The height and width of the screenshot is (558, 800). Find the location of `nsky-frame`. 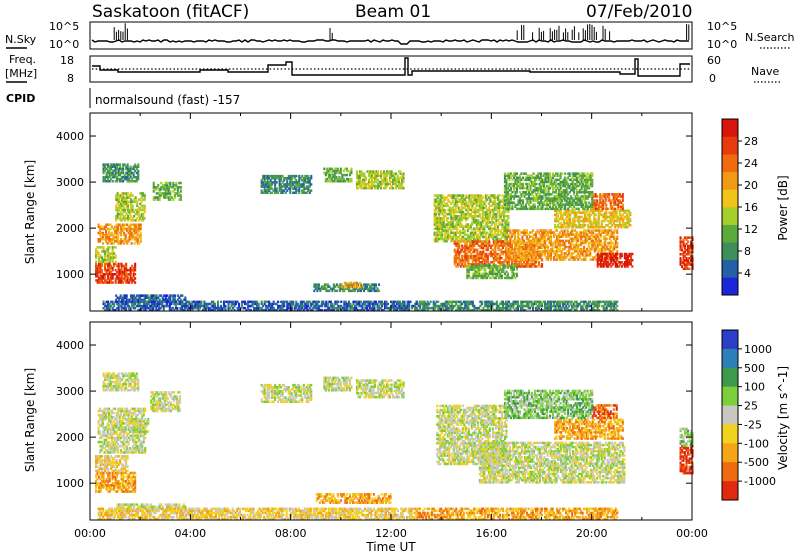

nsky-frame is located at coordinates (391, 35).